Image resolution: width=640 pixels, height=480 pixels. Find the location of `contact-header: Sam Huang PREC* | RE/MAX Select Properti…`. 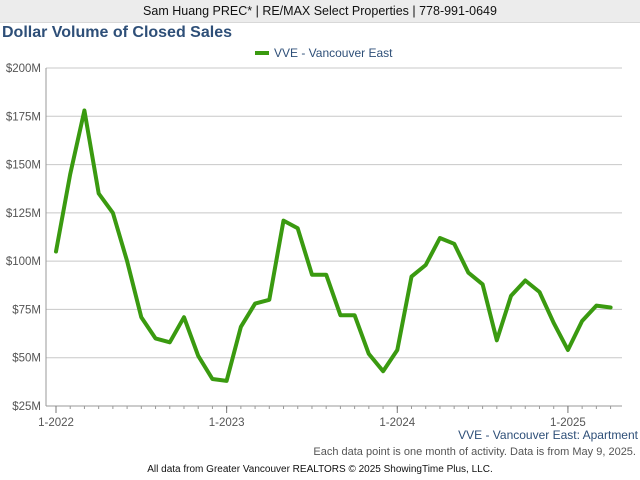

contact-header: Sam Huang PREC* | RE/MAX Select Properti… is located at coordinates (320, 11).